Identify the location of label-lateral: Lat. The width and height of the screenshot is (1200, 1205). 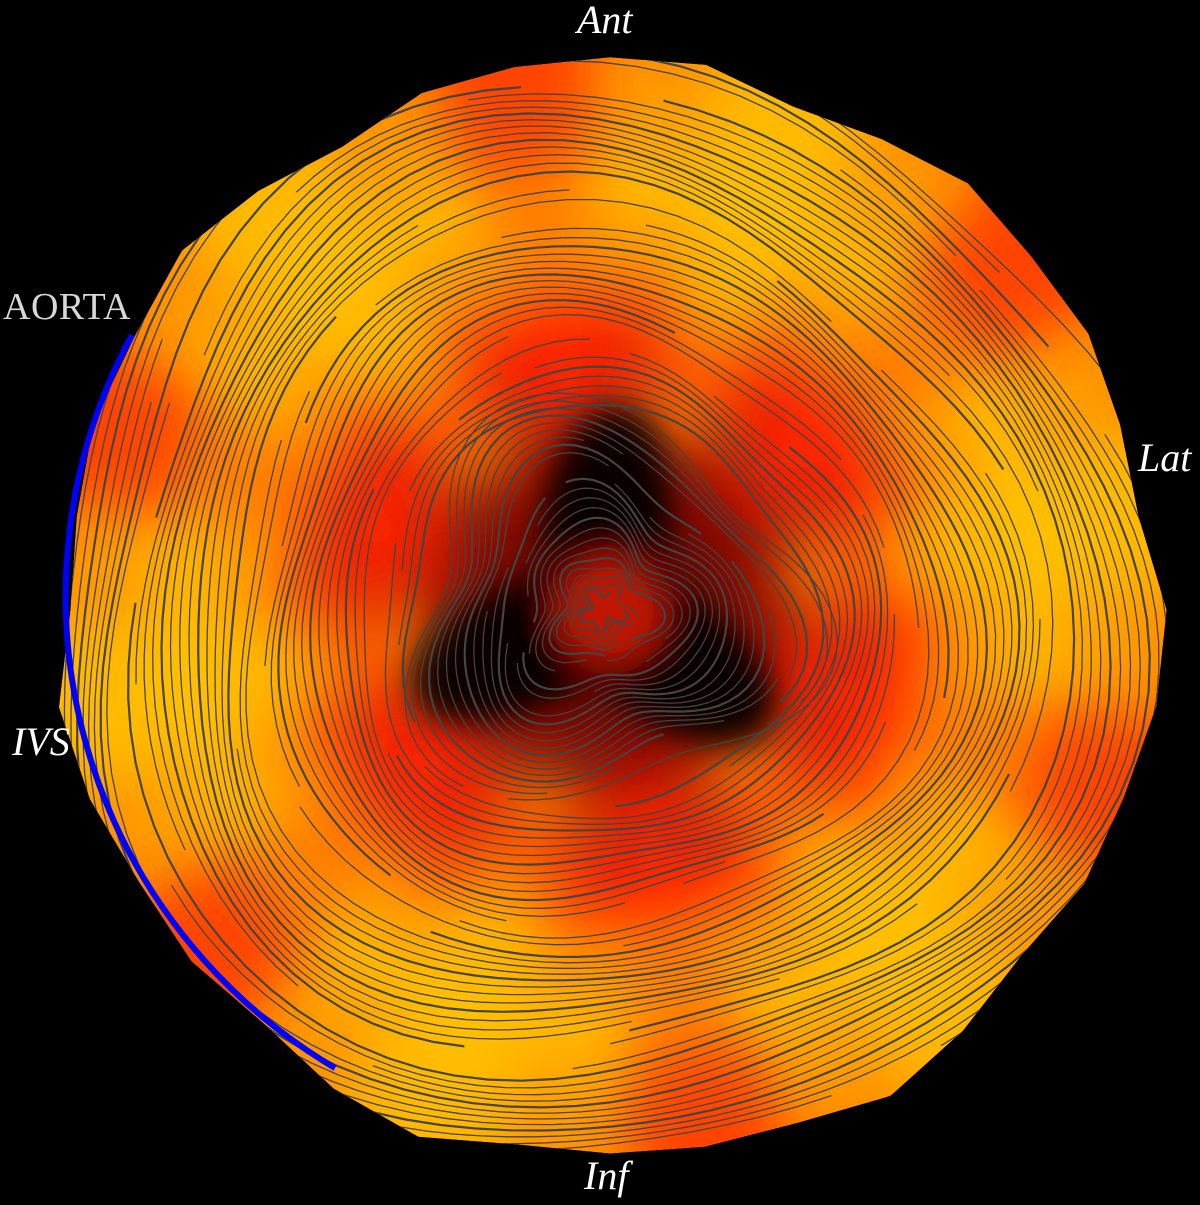
(1165, 457).